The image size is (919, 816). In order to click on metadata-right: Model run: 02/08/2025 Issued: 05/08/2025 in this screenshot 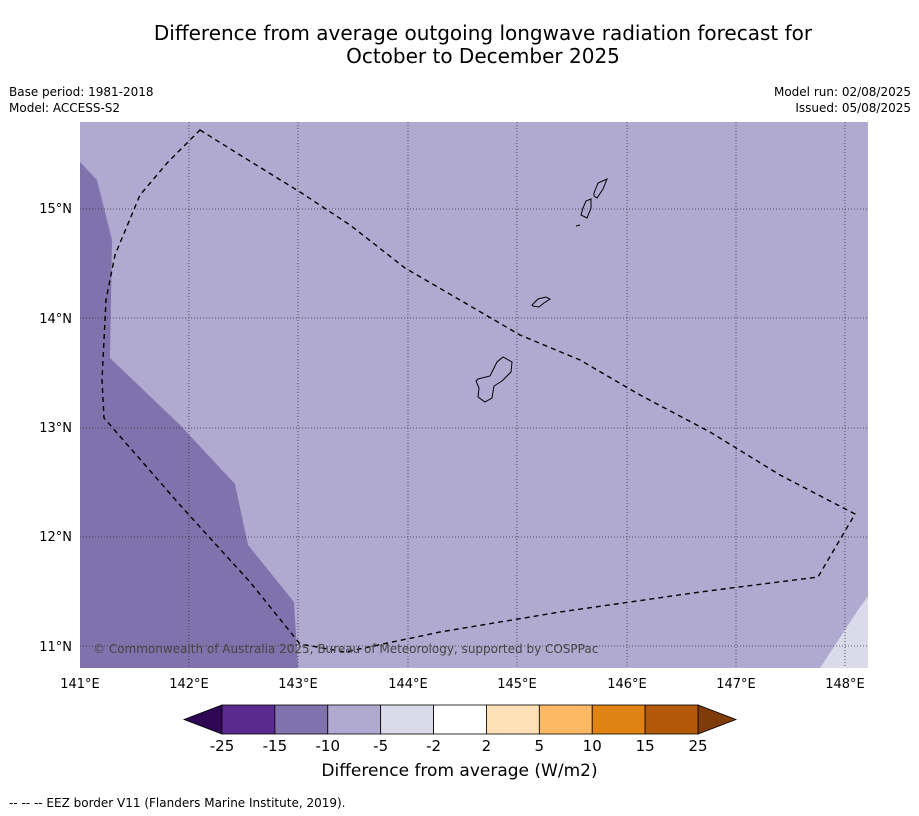, I will do `click(842, 100)`.